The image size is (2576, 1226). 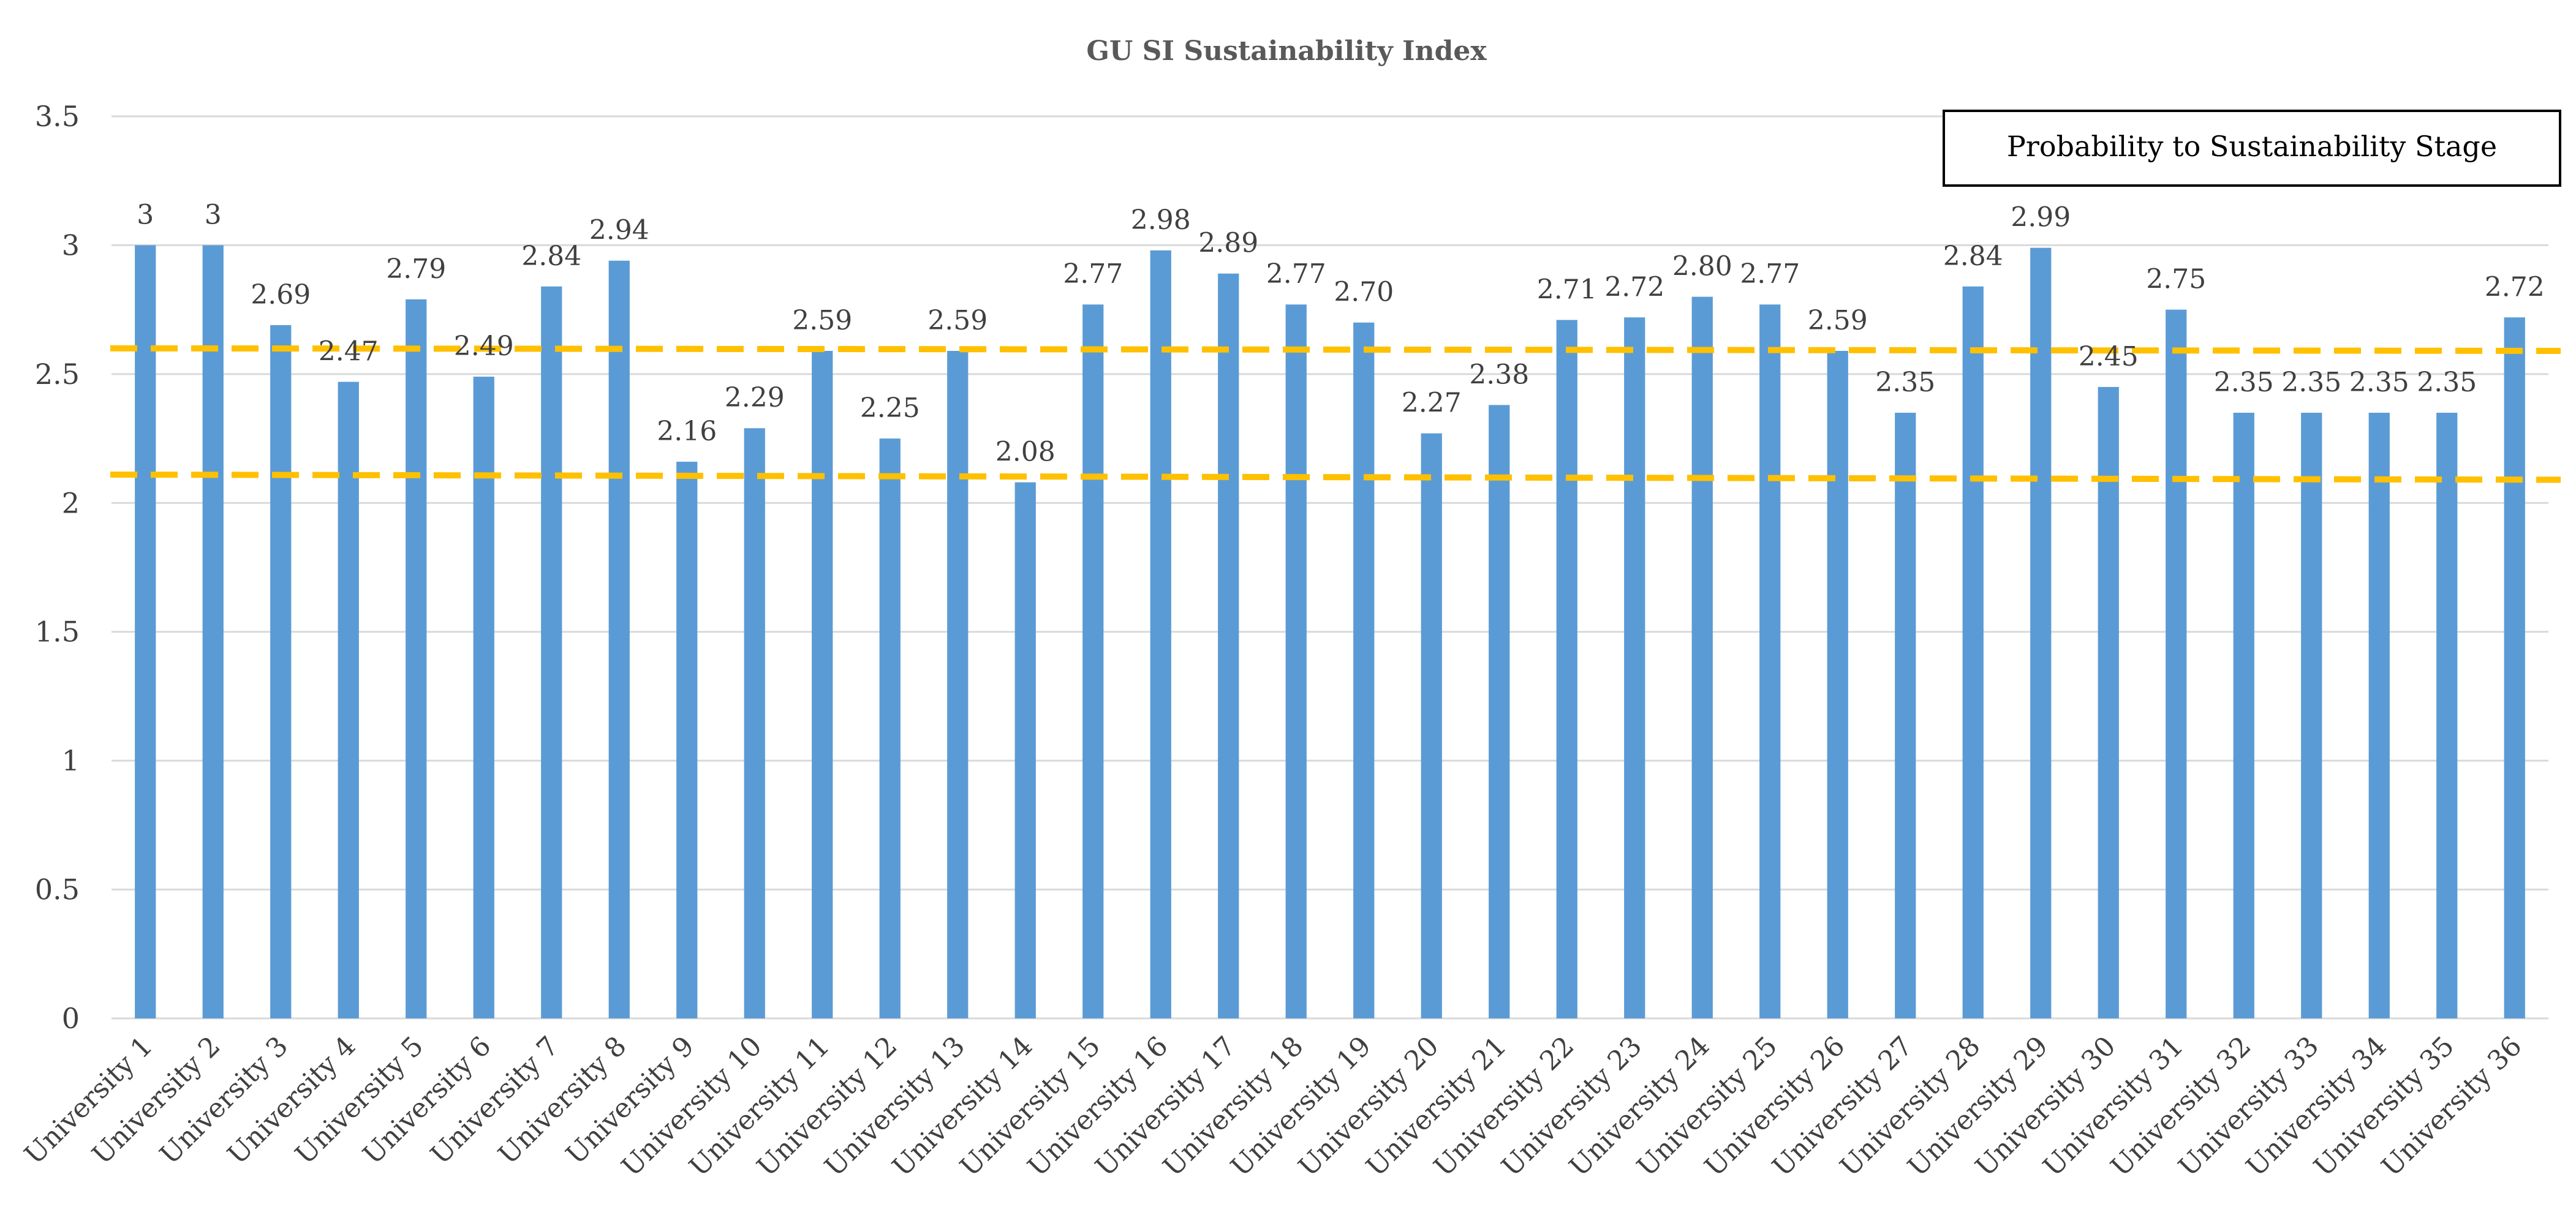 What do you see at coordinates (2109, 357) in the screenshot?
I see `data-label: 2.45` at bounding box center [2109, 357].